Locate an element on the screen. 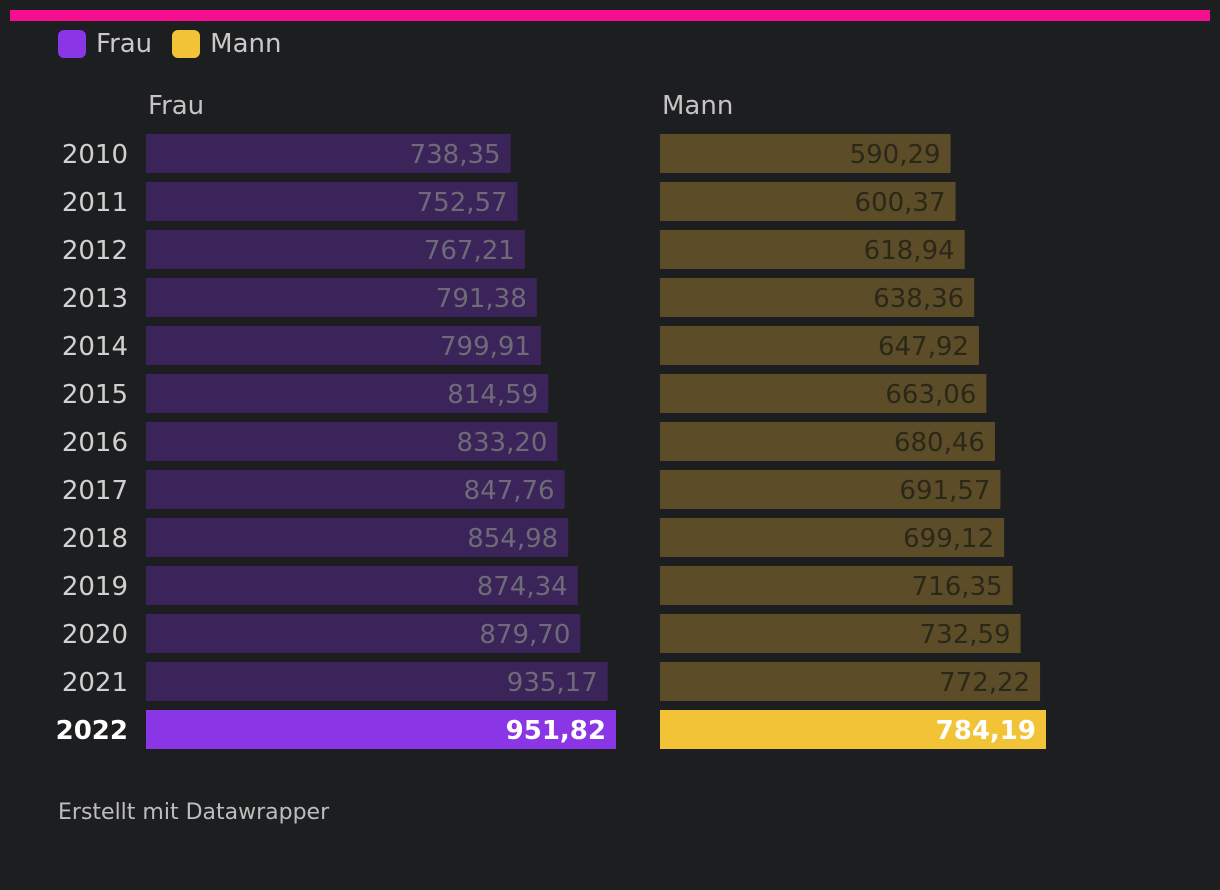 The height and width of the screenshot is (890, 1220). value-label-frau-2012: 767,21 is located at coordinates (469, 251).